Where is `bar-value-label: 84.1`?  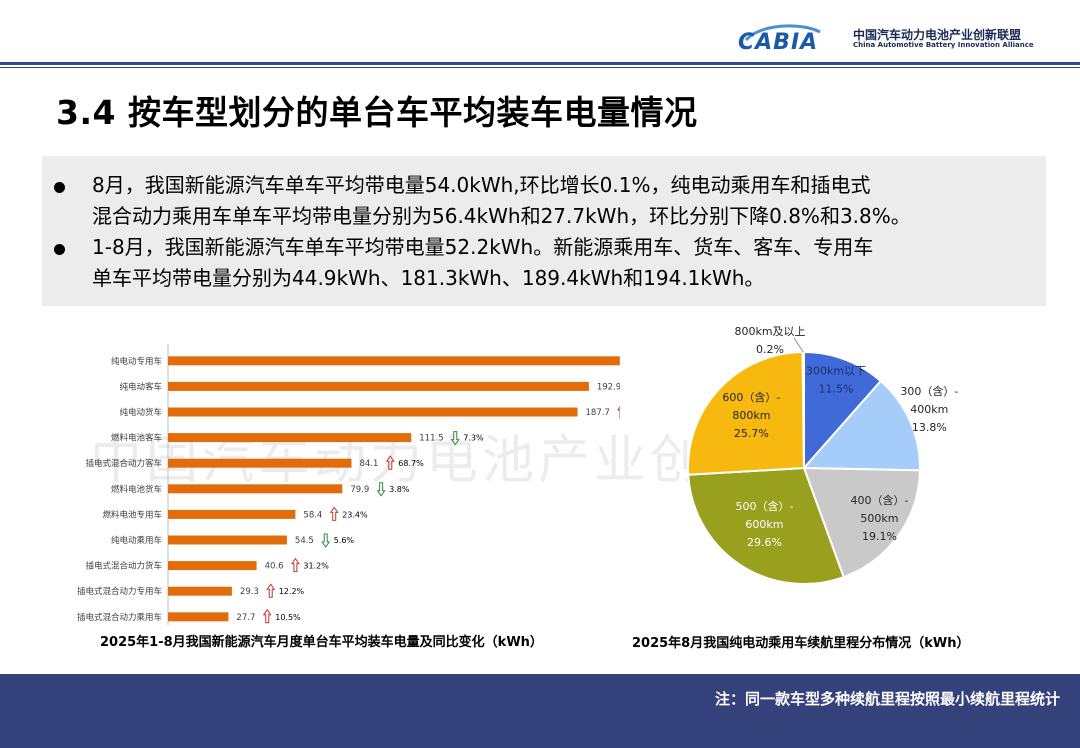
bar-value-label: 84.1 is located at coordinates (368, 464).